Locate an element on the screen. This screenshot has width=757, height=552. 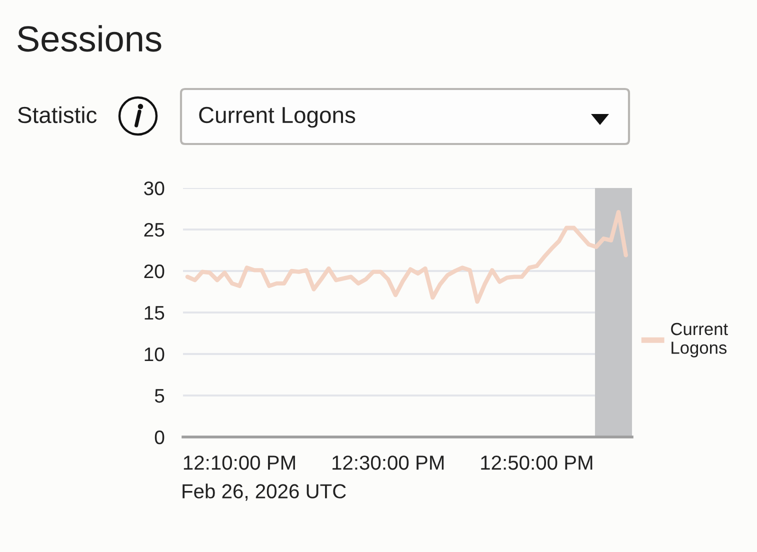
x-tick-label: 12:30:00 PM is located at coordinates (388, 463).